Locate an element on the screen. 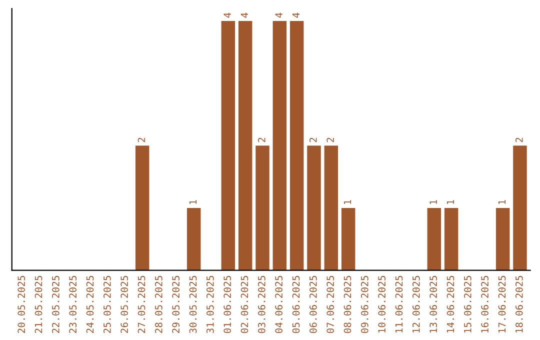 This screenshot has height=340, width=540. x-tick-label: 30.05.2025 is located at coordinates (193, 305).